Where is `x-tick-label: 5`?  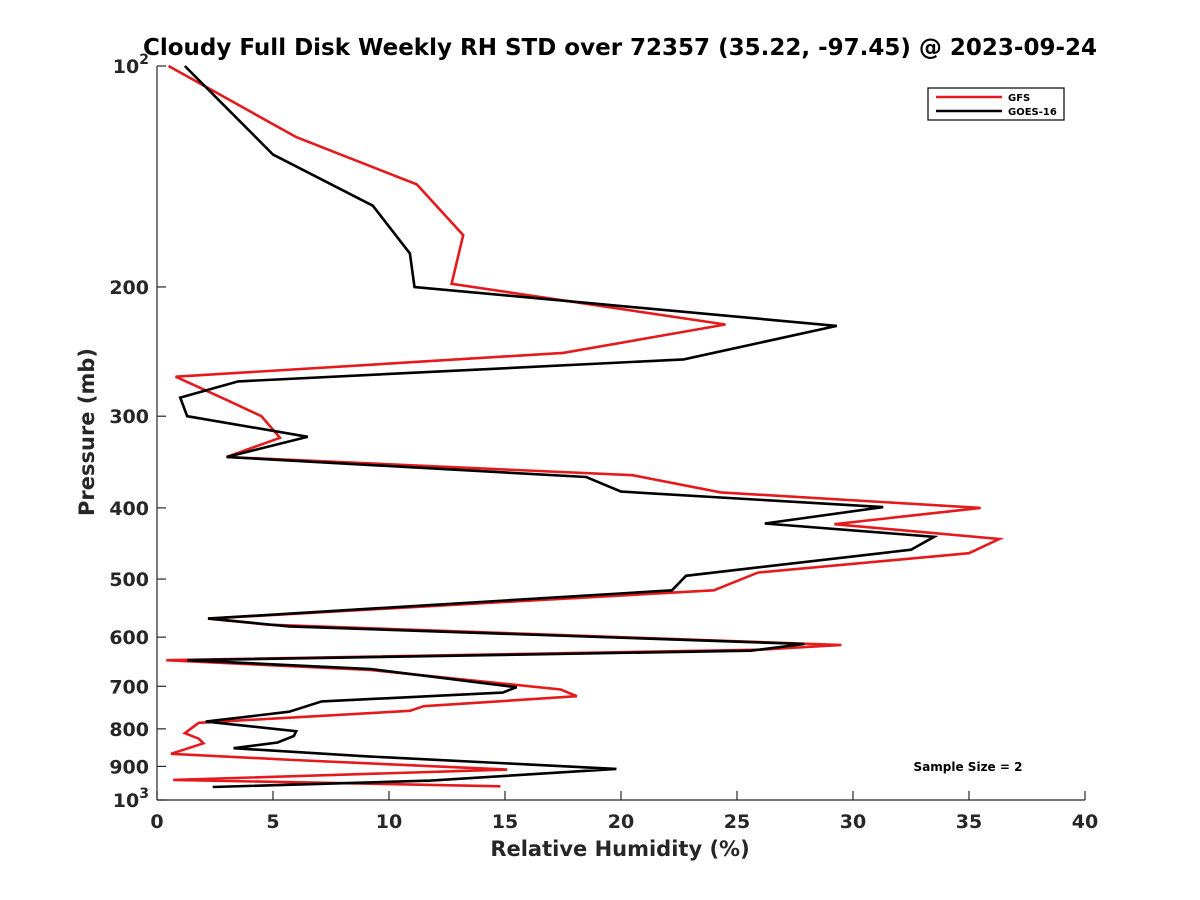 x-tick-label: 5 is located at coordinates (272, 822).